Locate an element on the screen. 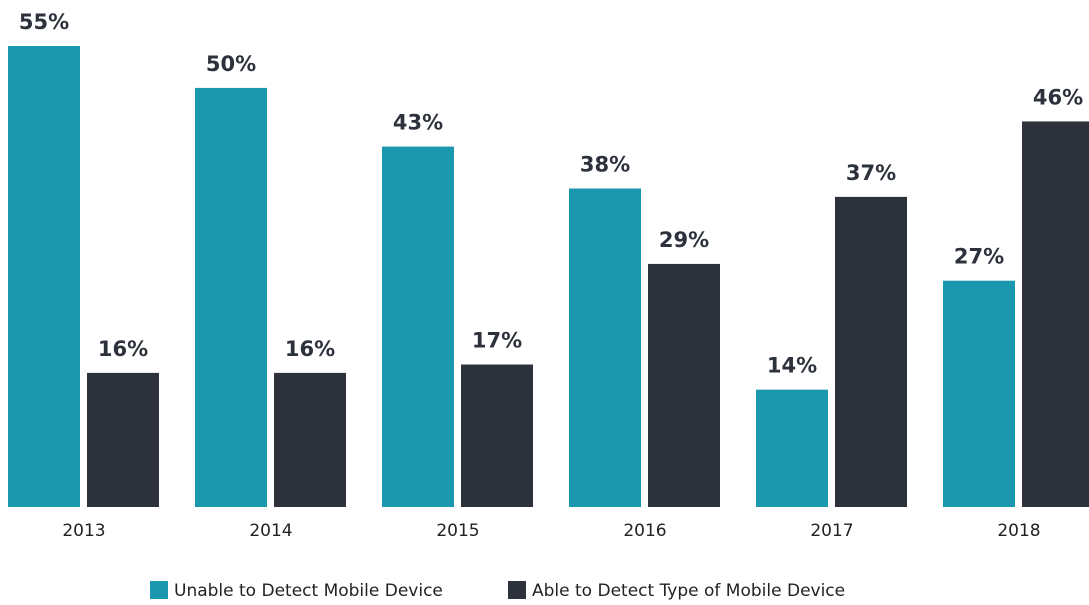  x-tick-label: 2014 is located at coordinates (270, 531).